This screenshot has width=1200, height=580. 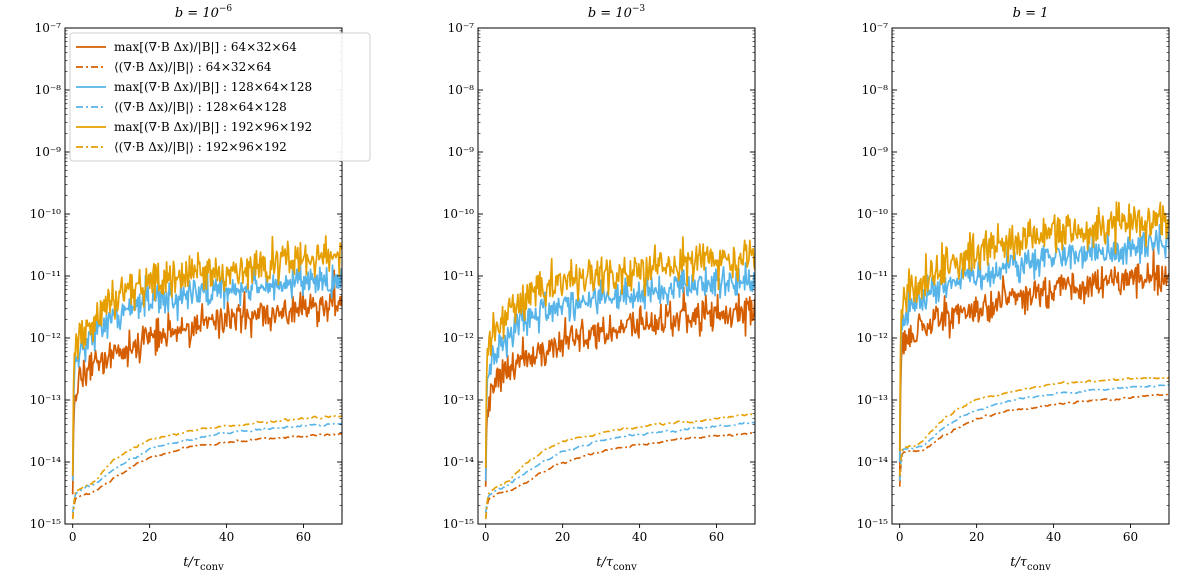 I want to click on panel-title: b = 10−6, so click(x=204, y=12).